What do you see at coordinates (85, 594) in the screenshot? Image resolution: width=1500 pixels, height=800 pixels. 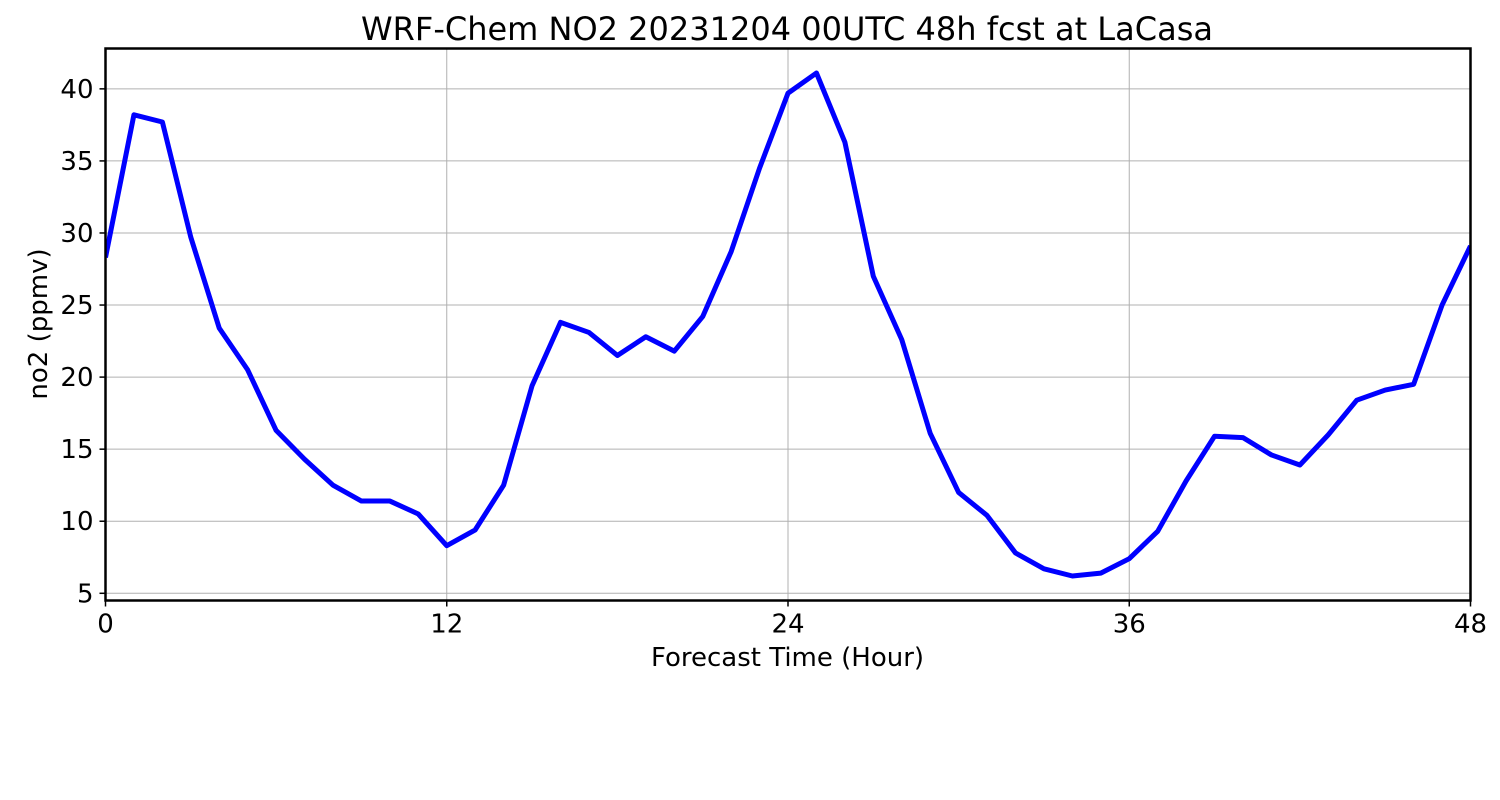 I see `y-tick-label: 5` at bounding box center [85, 594].